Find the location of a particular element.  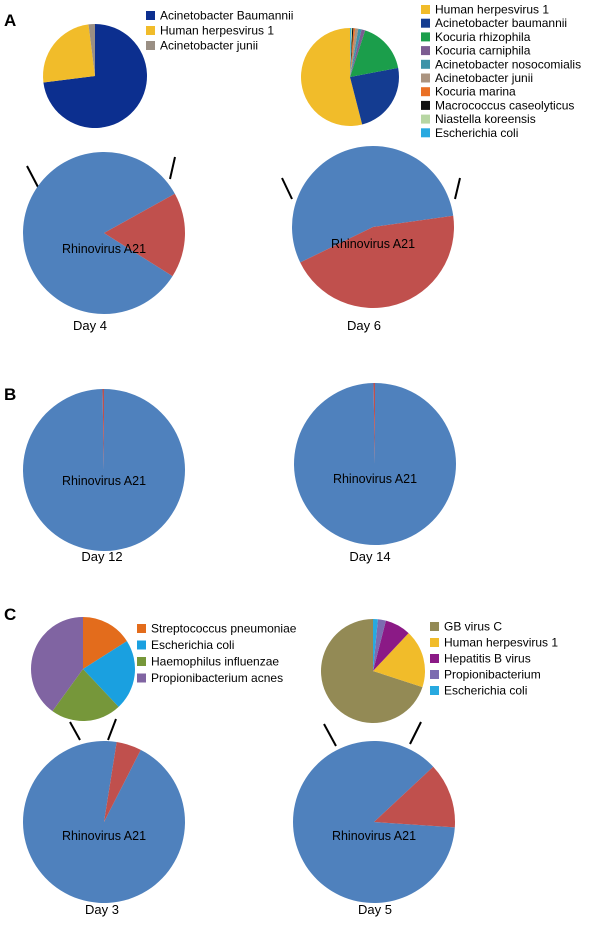

chart-2-legend-label-5: Acinetobacter nosocomialis is located at coordinates (508, 64).